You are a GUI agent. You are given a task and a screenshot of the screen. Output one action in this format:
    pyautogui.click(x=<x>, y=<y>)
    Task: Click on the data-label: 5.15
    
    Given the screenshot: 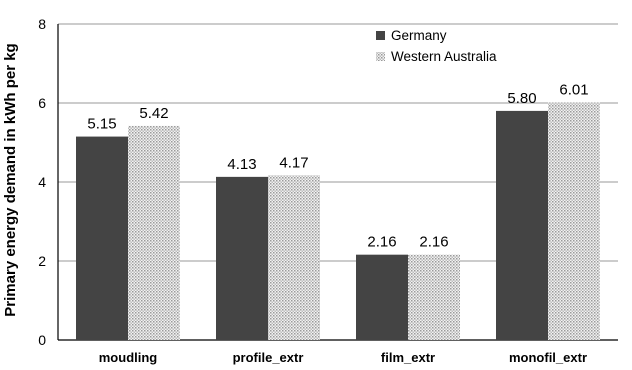 What is the action you would take?
    pyautogui.click(x=101, y=124)
    